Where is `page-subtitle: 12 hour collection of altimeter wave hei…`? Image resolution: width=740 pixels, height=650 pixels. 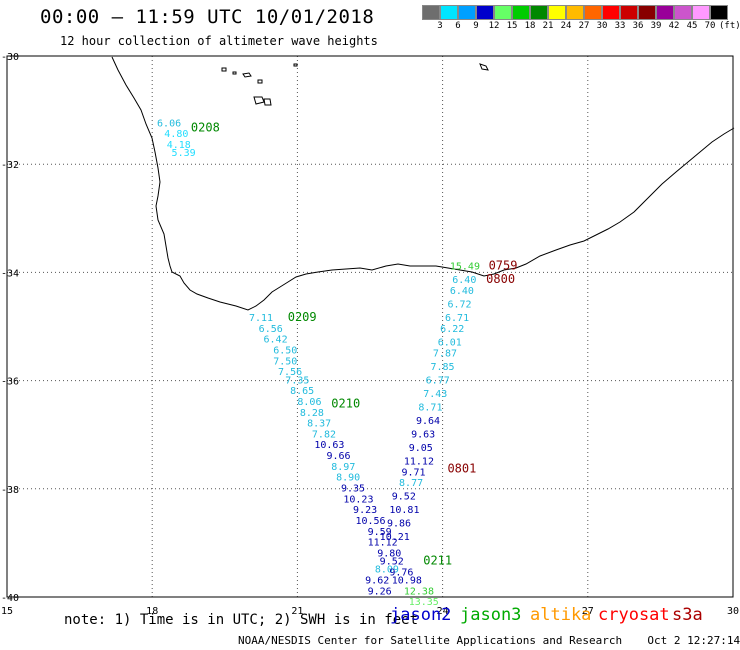
page-subtitle: 12 hour collection of altimeter wave hei… is located at coordinates (219, 41).